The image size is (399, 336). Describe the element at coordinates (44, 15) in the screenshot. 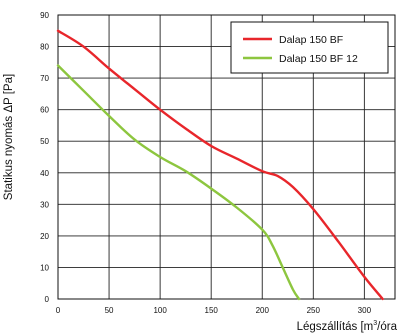

I see `y-tick-label-90: 90` at that location.